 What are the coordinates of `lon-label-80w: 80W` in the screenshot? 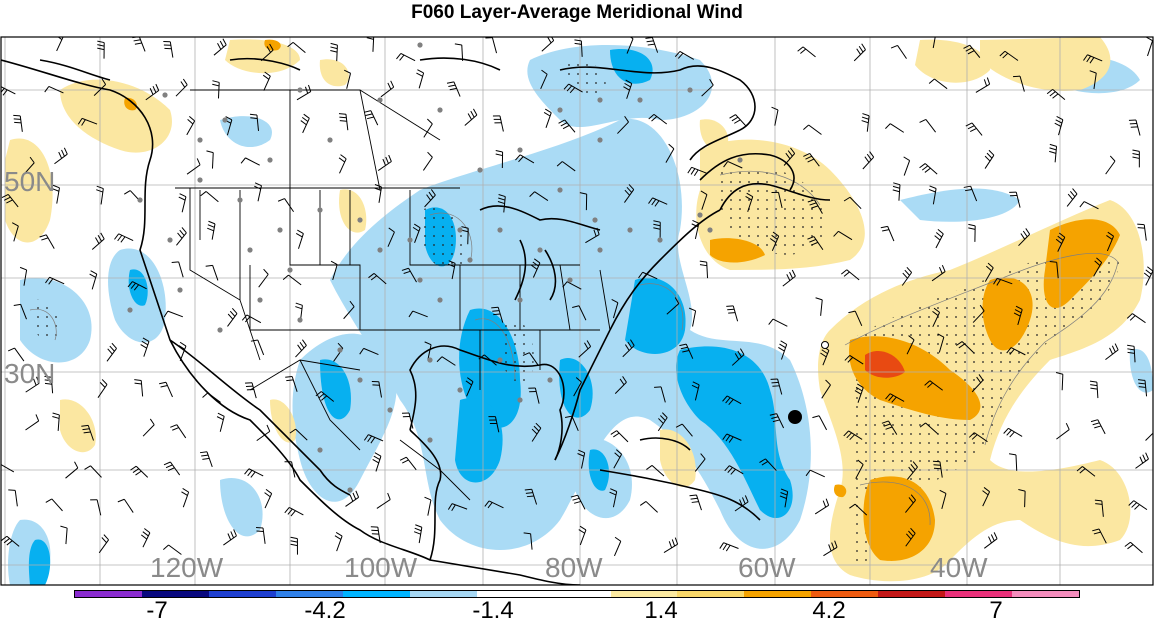 It's located at (574, 568).